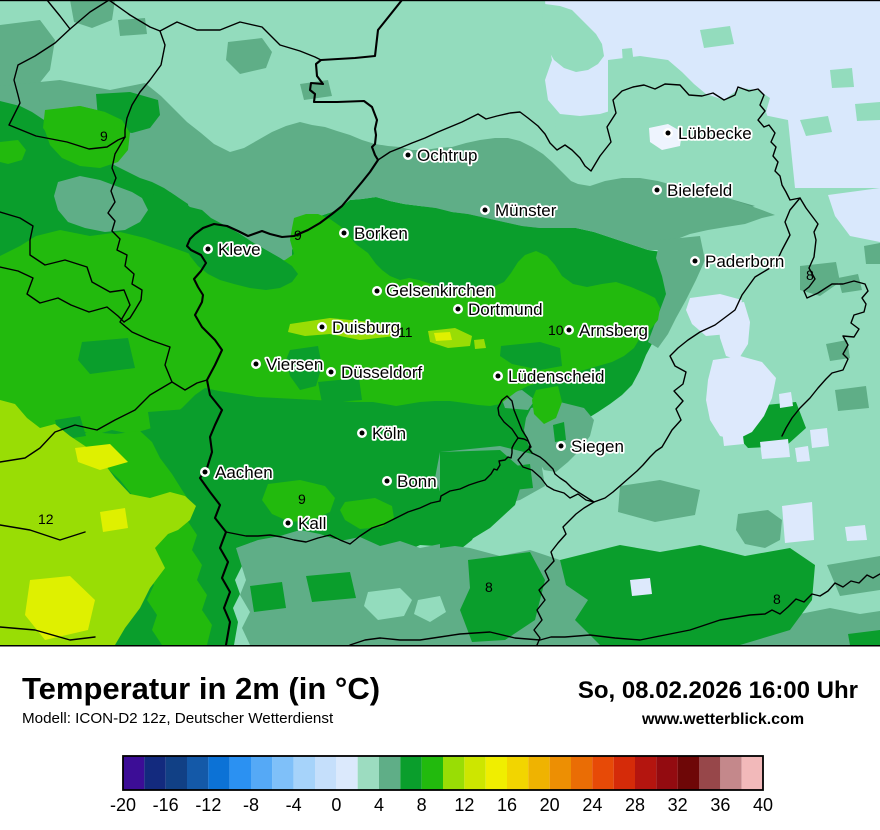 Image resolution: width=880 pixels, height=830 pixels. Describe the element at coordinates (744, 261) in the screenshot. I see `svg-text: Paderborn` at that location.